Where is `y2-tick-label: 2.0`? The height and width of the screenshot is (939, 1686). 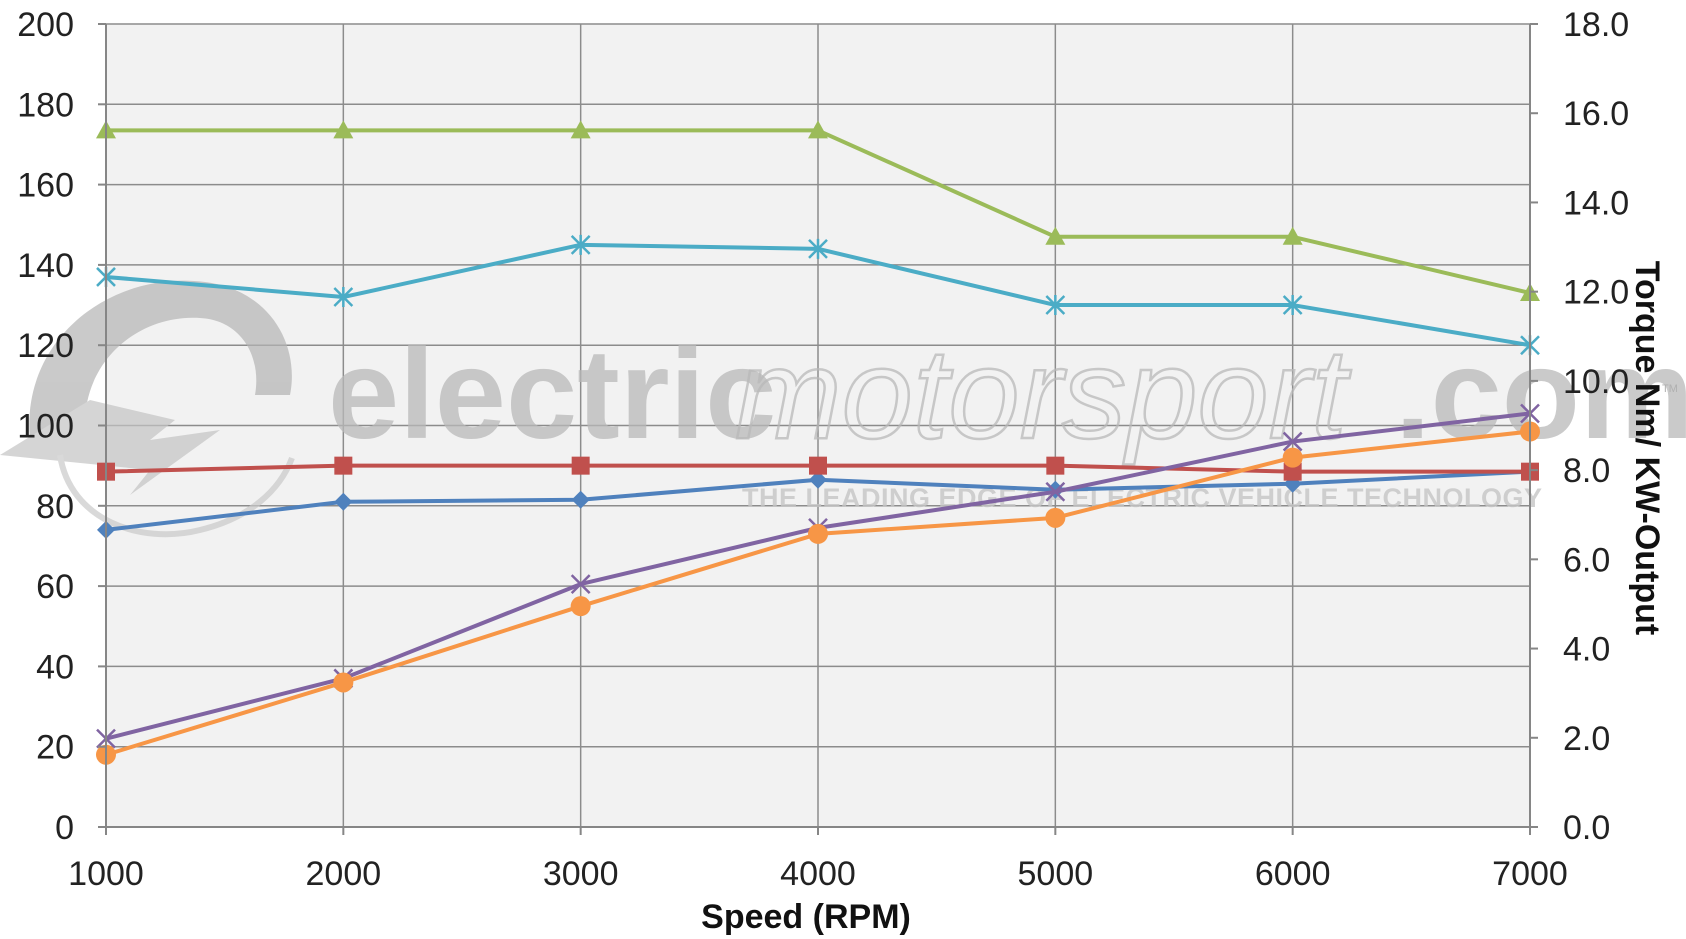
y2-tick-label: 2.0 is located at coordinates (1586, 739).